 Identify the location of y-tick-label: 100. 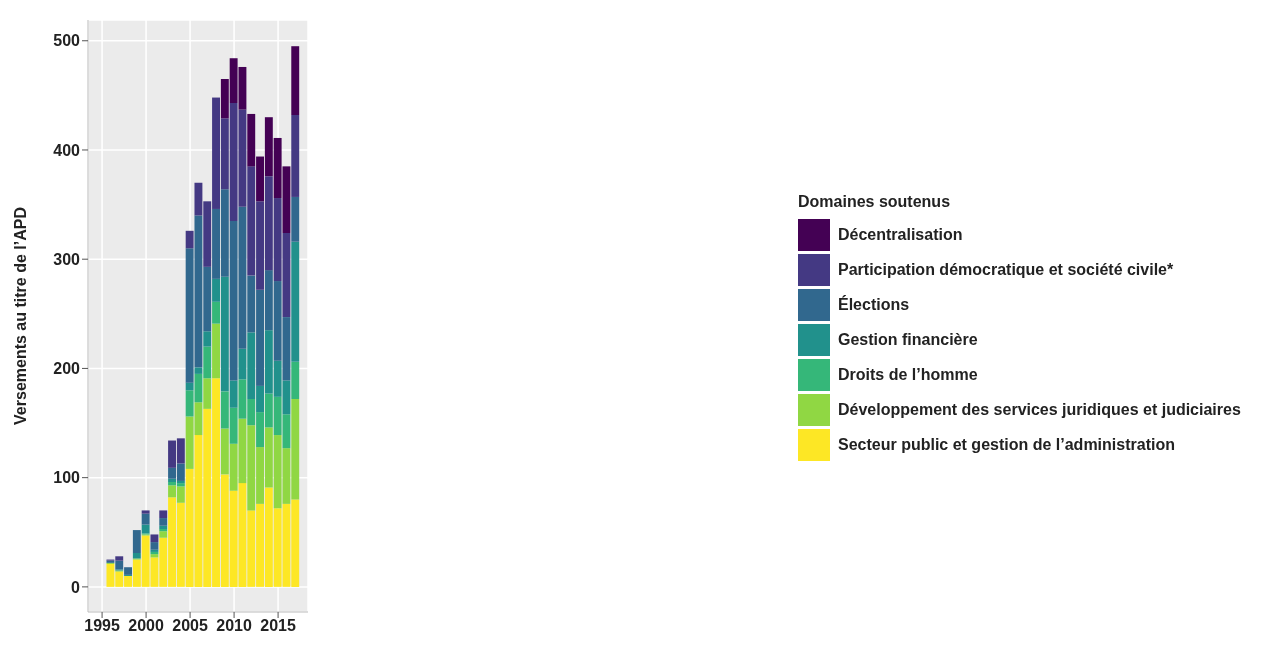
(67, 478).